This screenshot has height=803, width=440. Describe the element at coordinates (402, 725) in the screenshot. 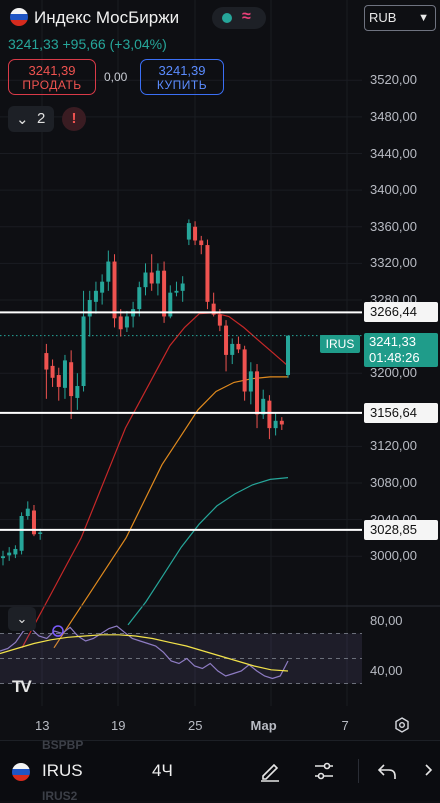

I see `settings-icon` at that location.